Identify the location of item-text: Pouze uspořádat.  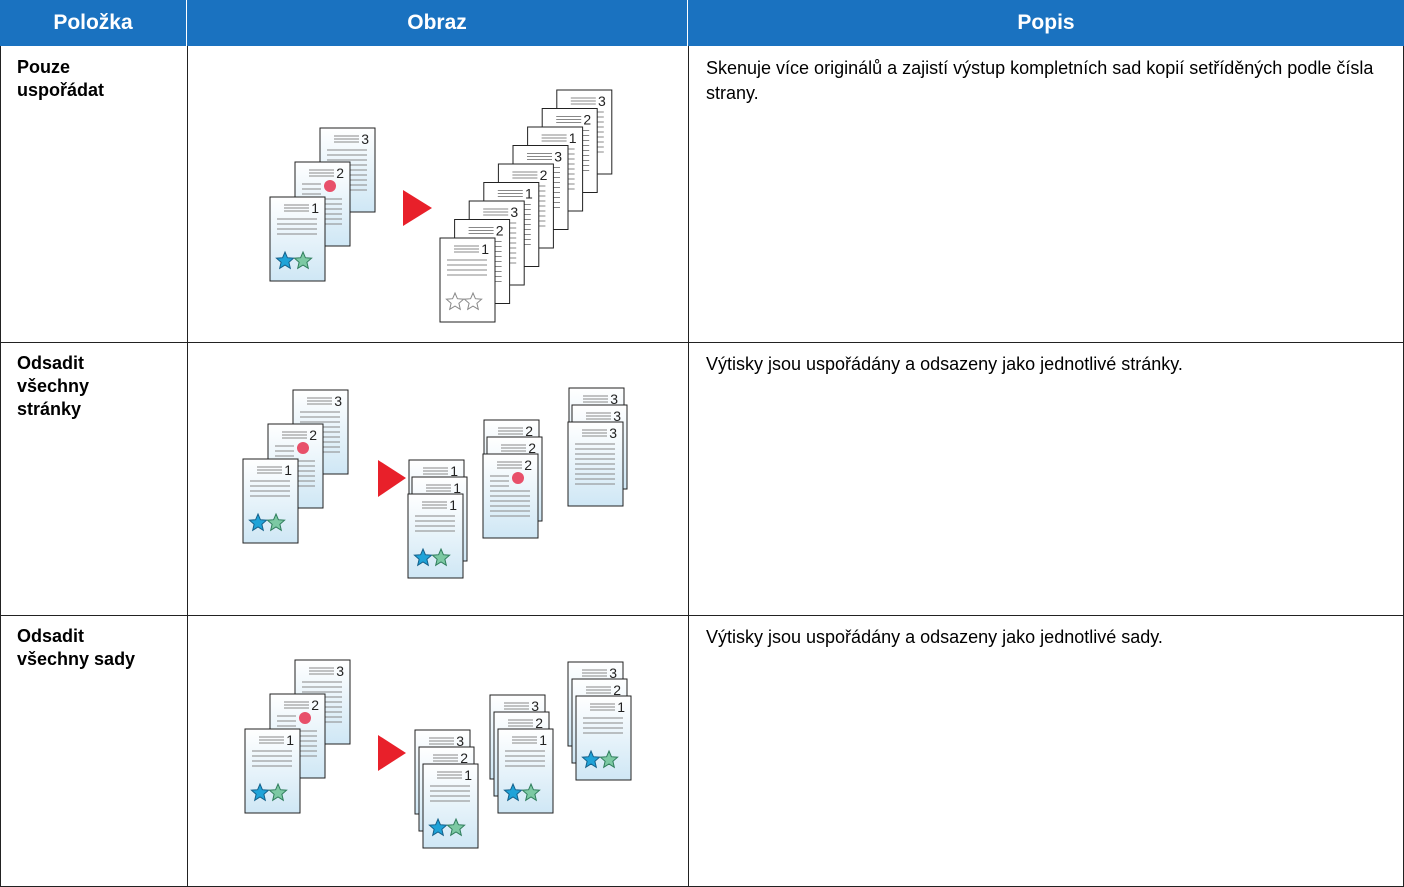
(61, 78).